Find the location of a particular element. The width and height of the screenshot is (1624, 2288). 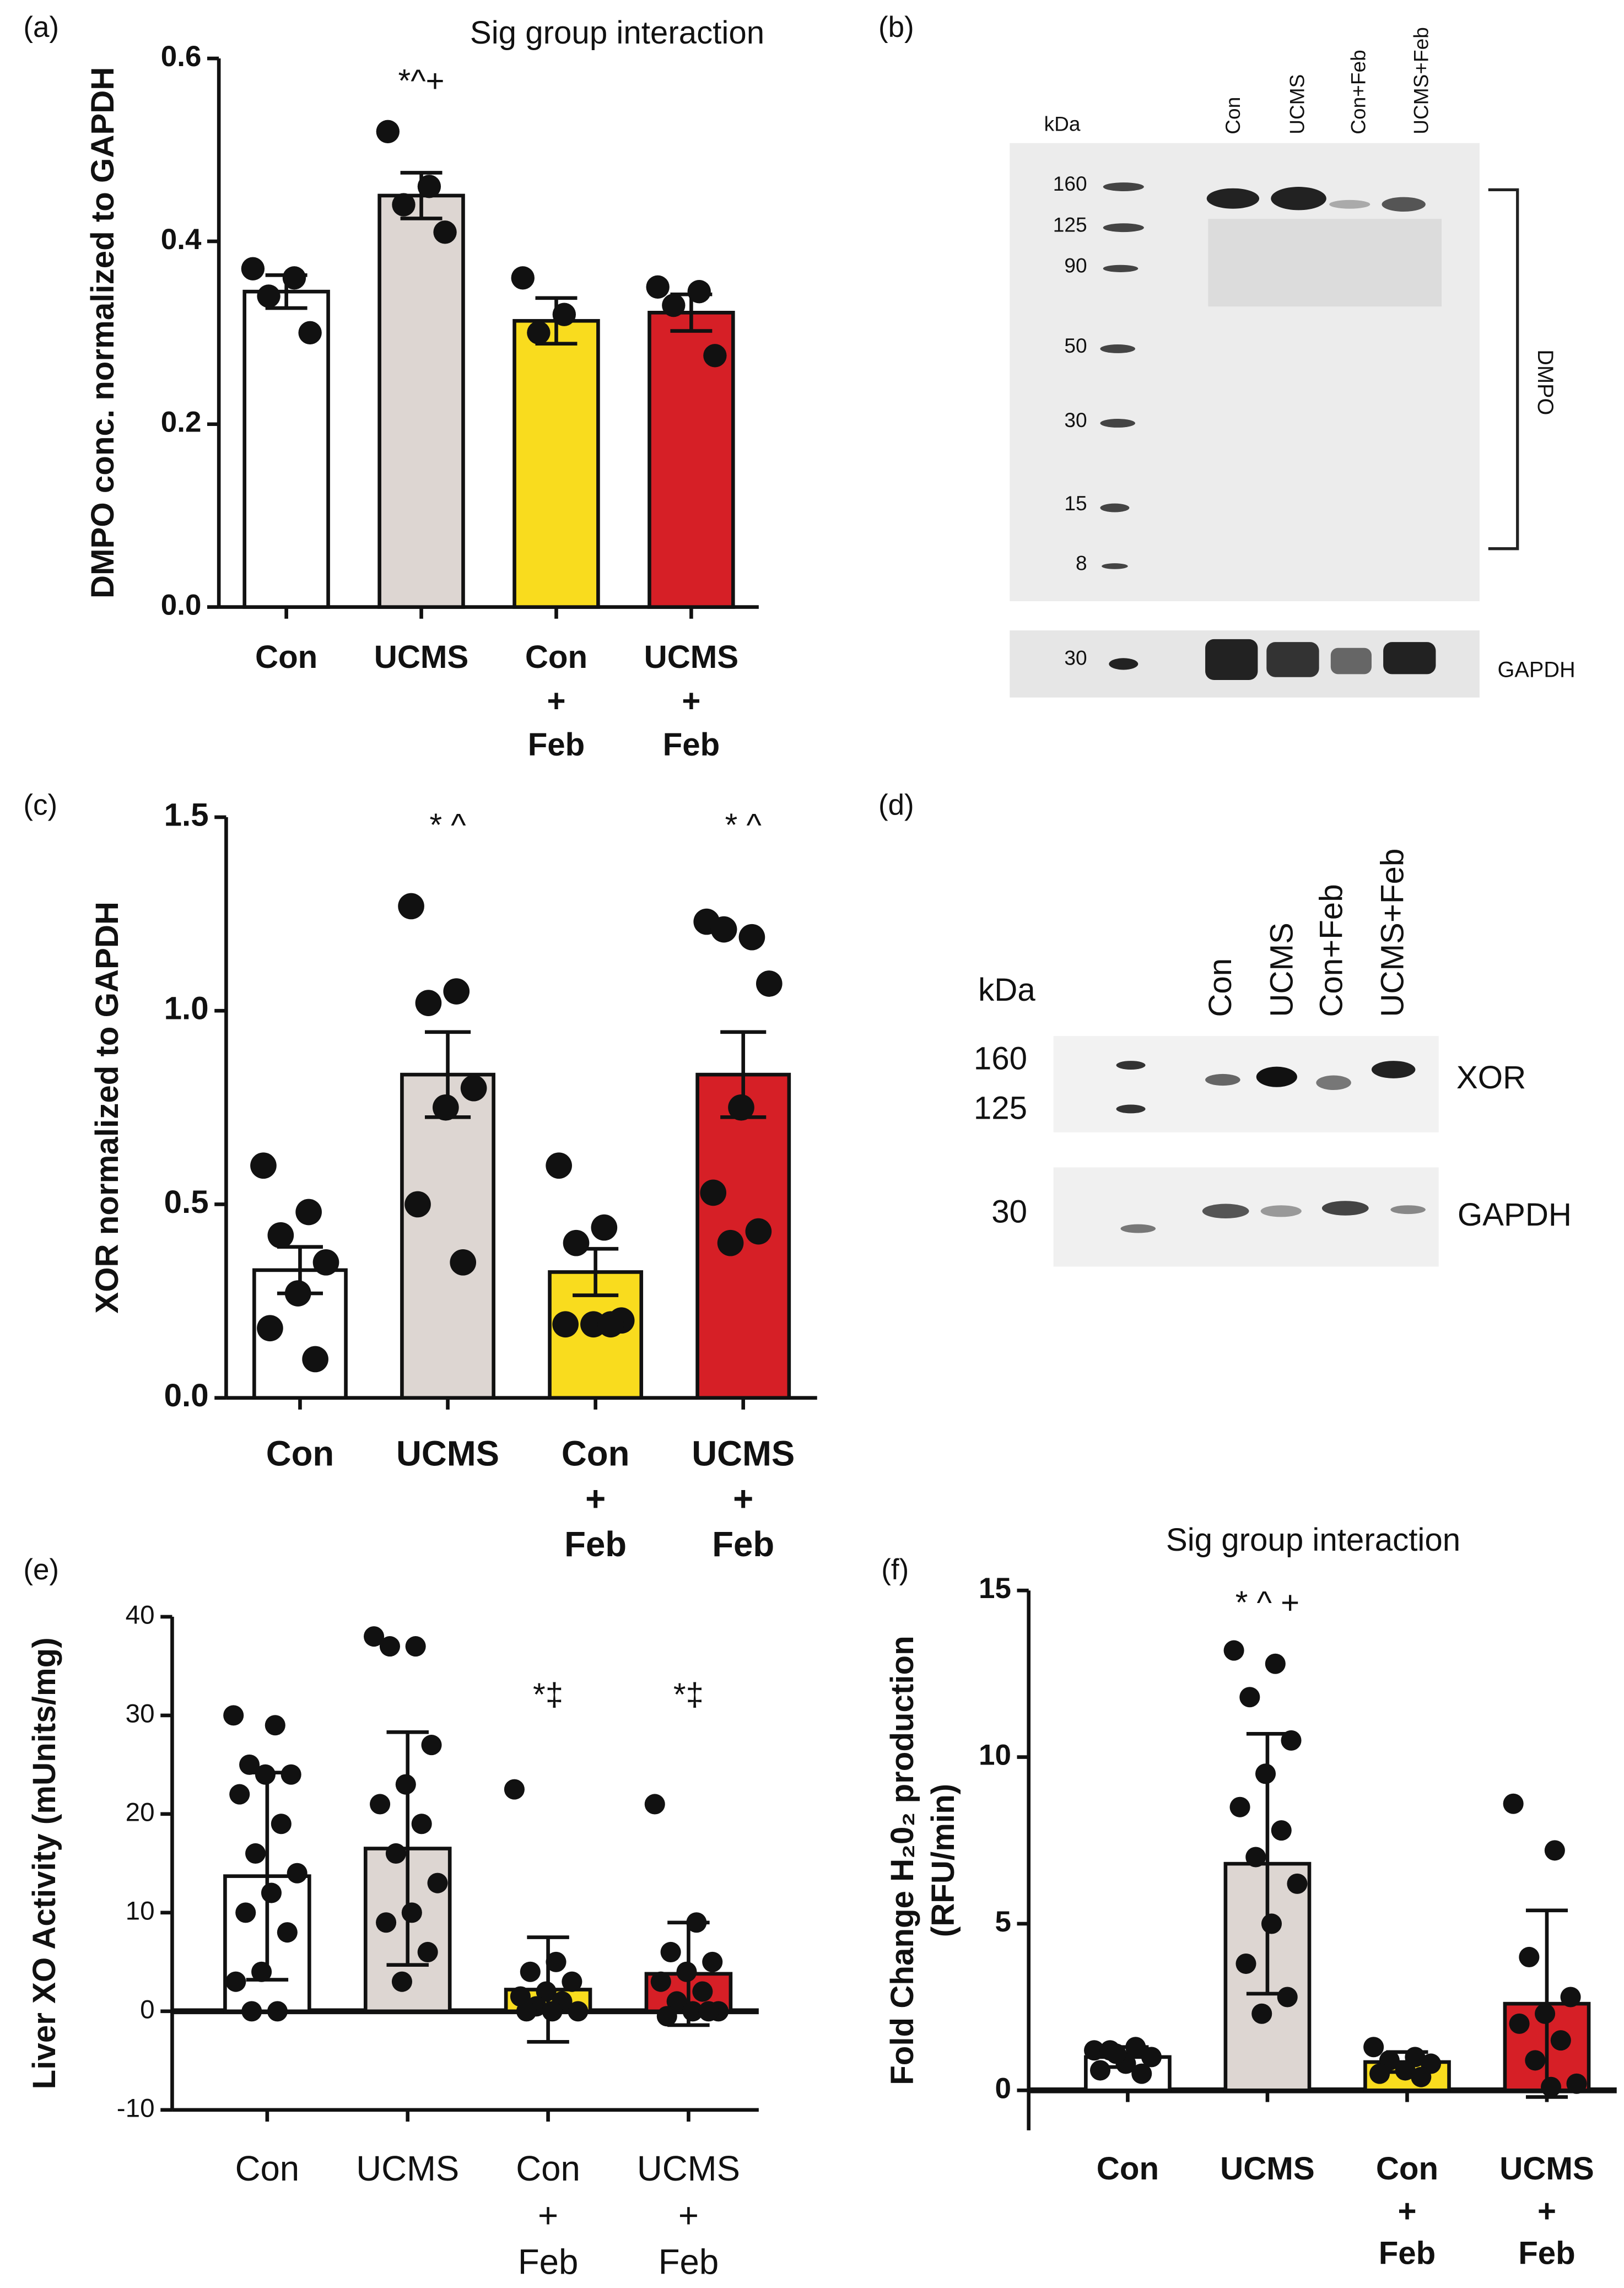

y-tick-label: 1.5 is located at coordinates (186, 815).